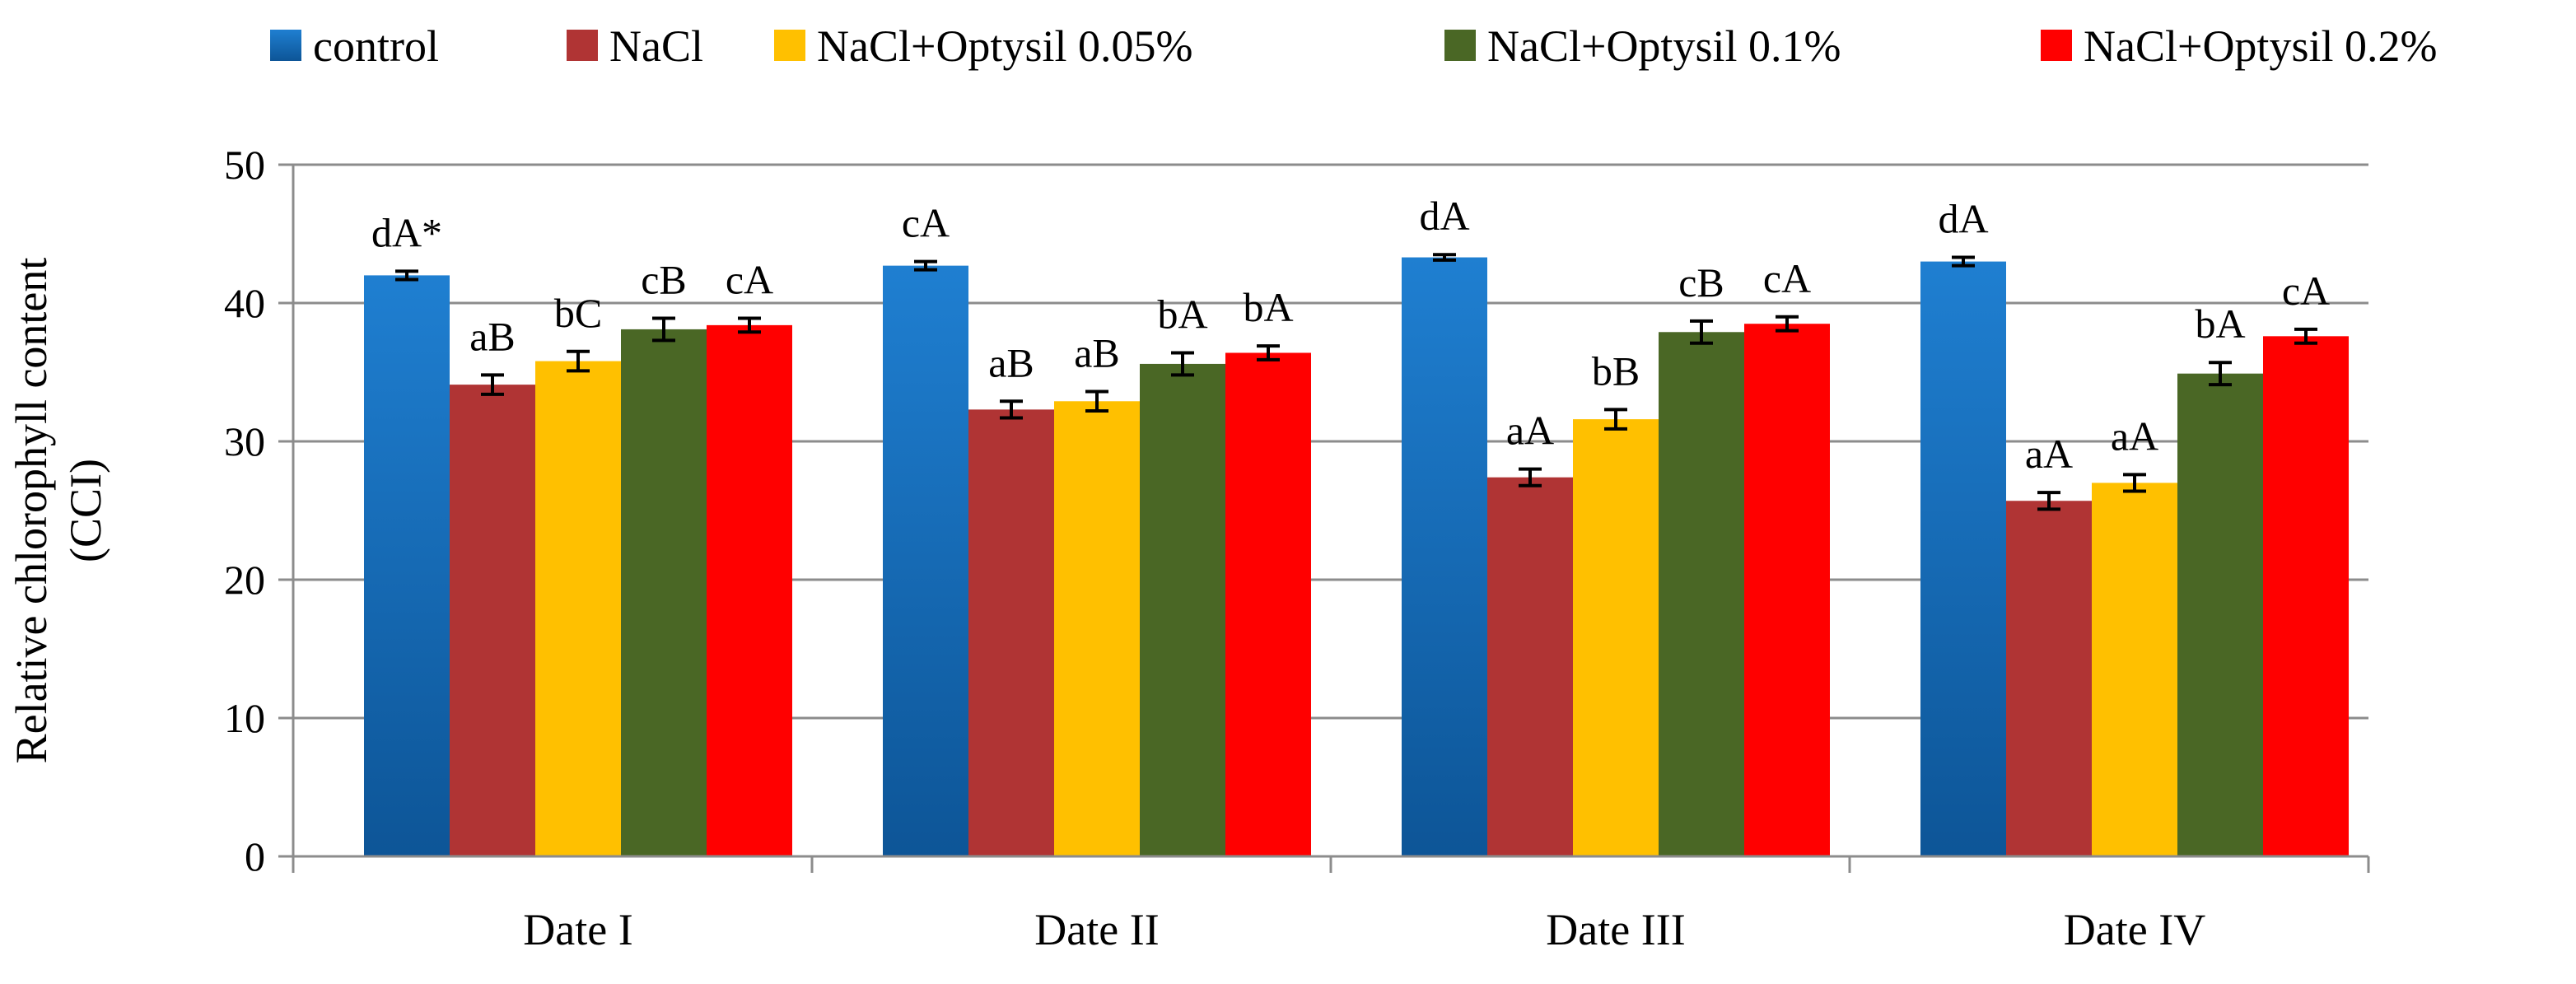  Describe the element at coordinates (244, 303) in the screenshot. I see `y-tick-label: 40` at that location.